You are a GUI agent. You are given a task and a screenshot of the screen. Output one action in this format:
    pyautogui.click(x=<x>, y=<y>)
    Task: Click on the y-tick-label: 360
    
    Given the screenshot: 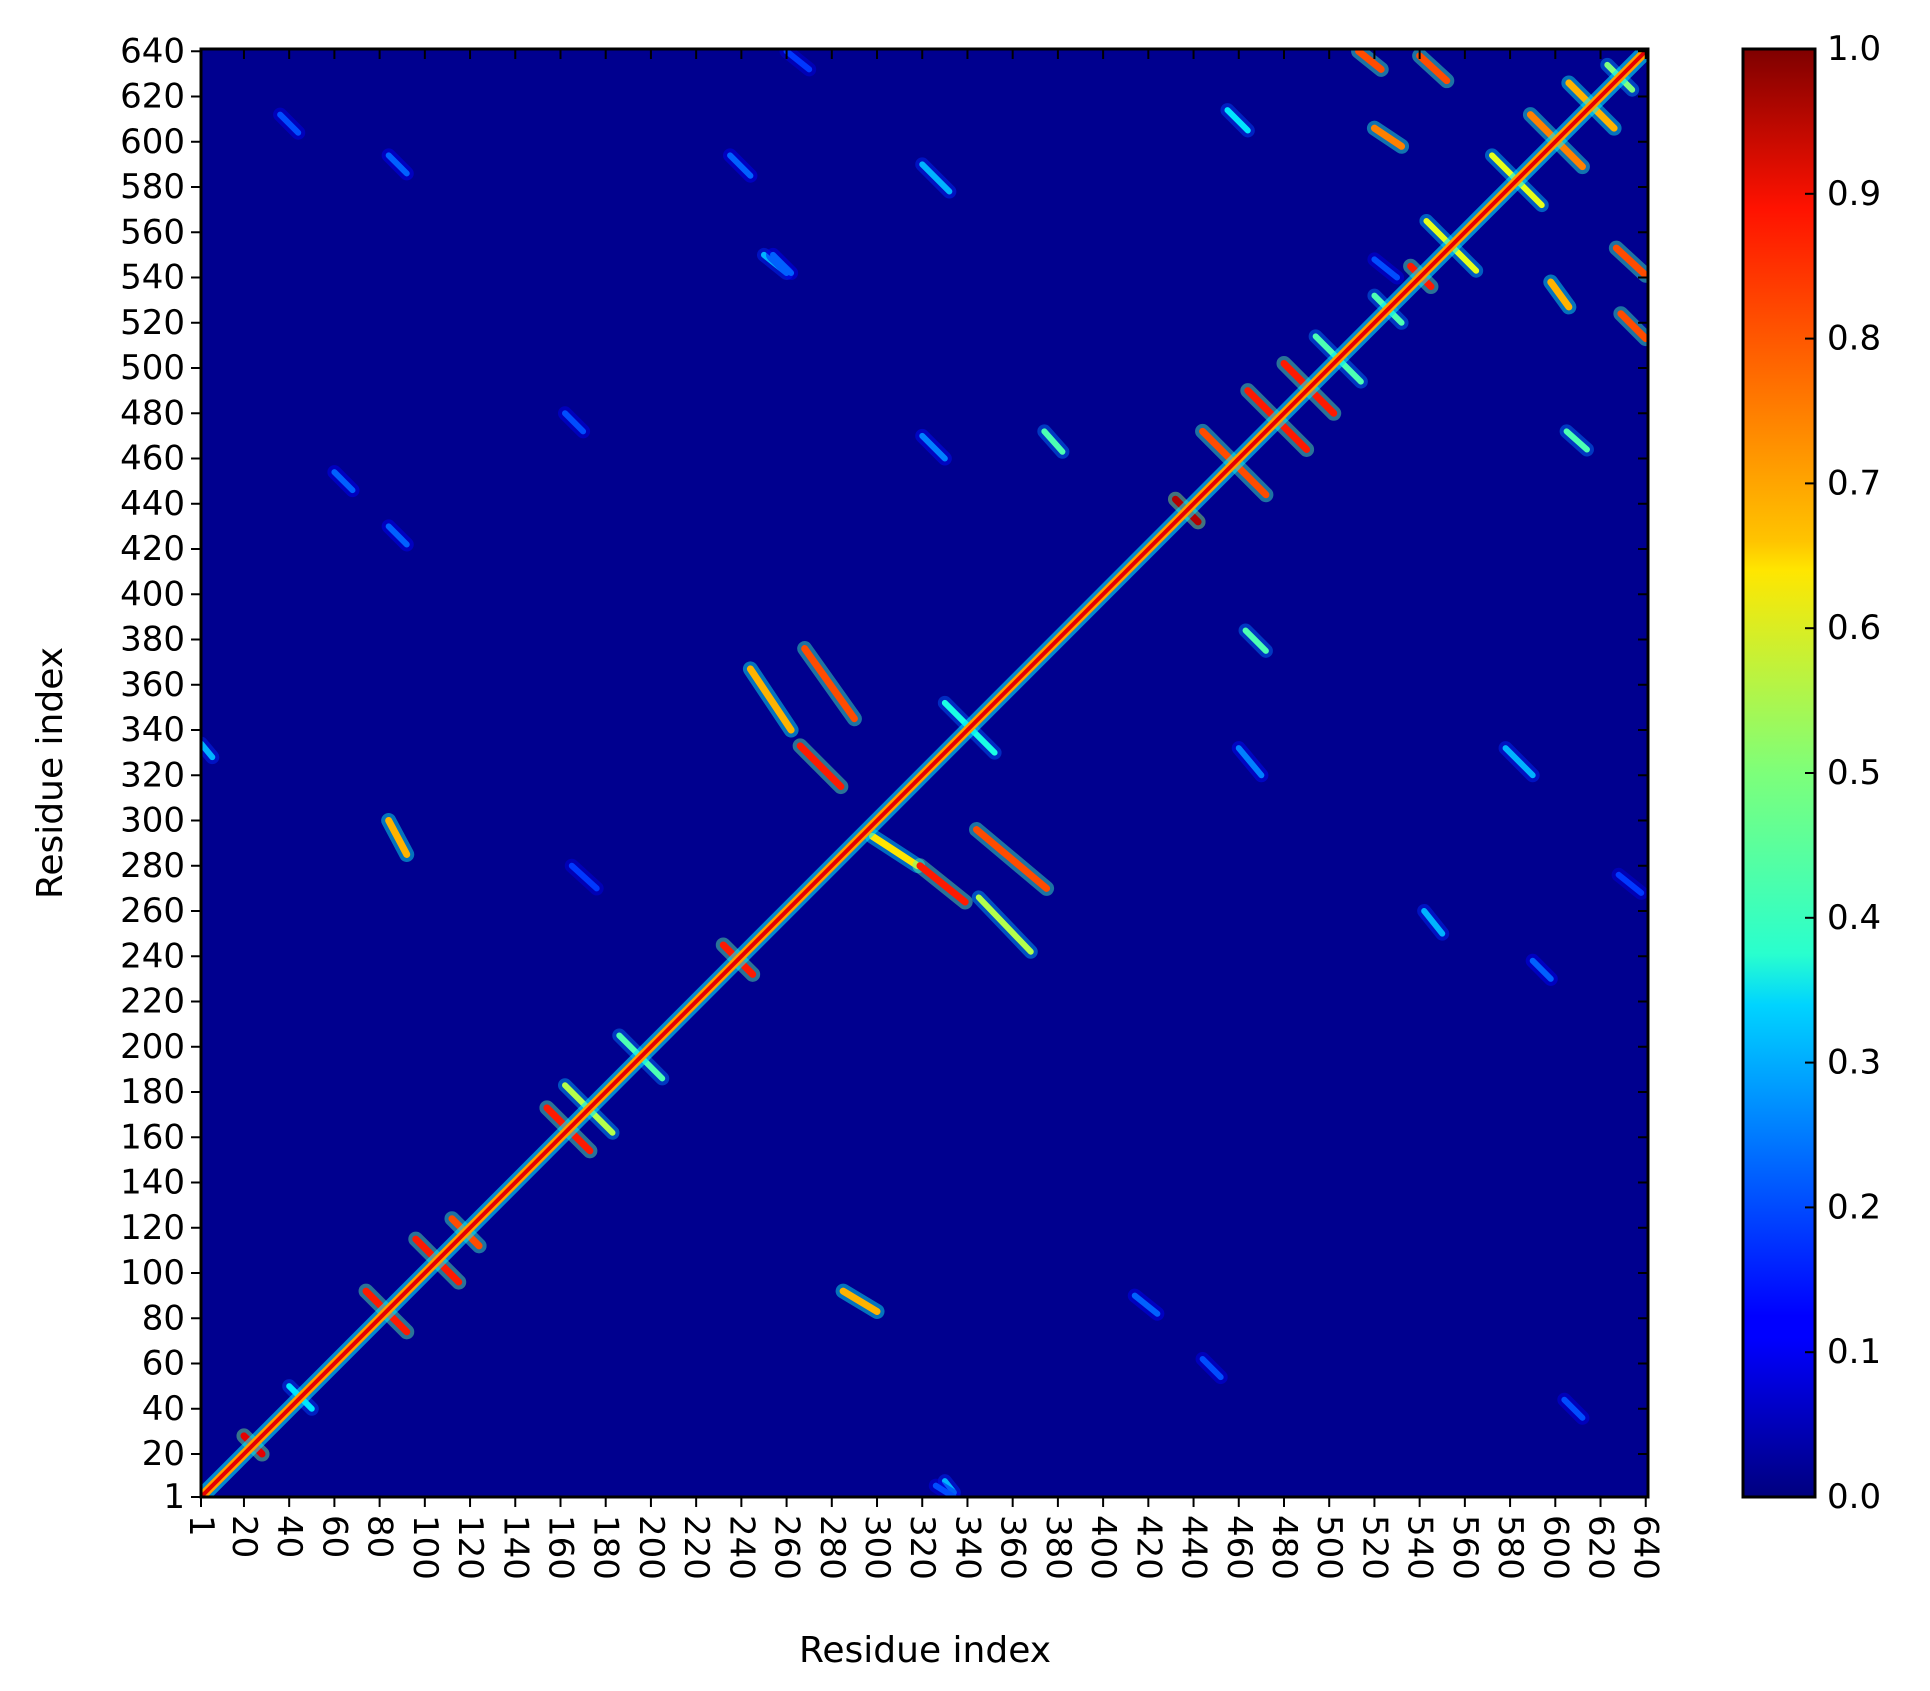 What is the action you would take?
    pyautogui.click(x=152, y=685)
    